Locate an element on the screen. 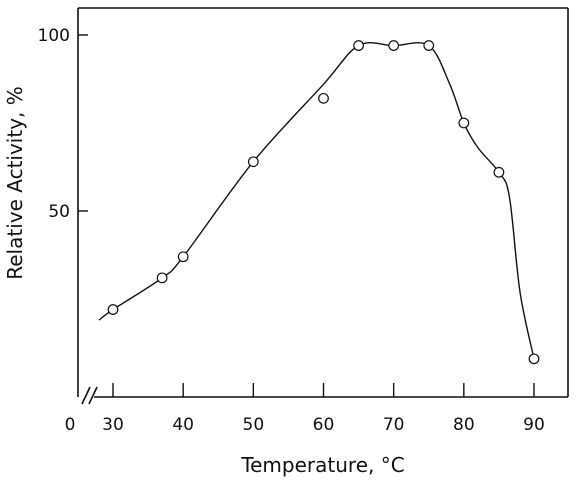 The height and width of the screenshot is (480, 578). y-tick-label: 50 is located at coordinates (59, 212).